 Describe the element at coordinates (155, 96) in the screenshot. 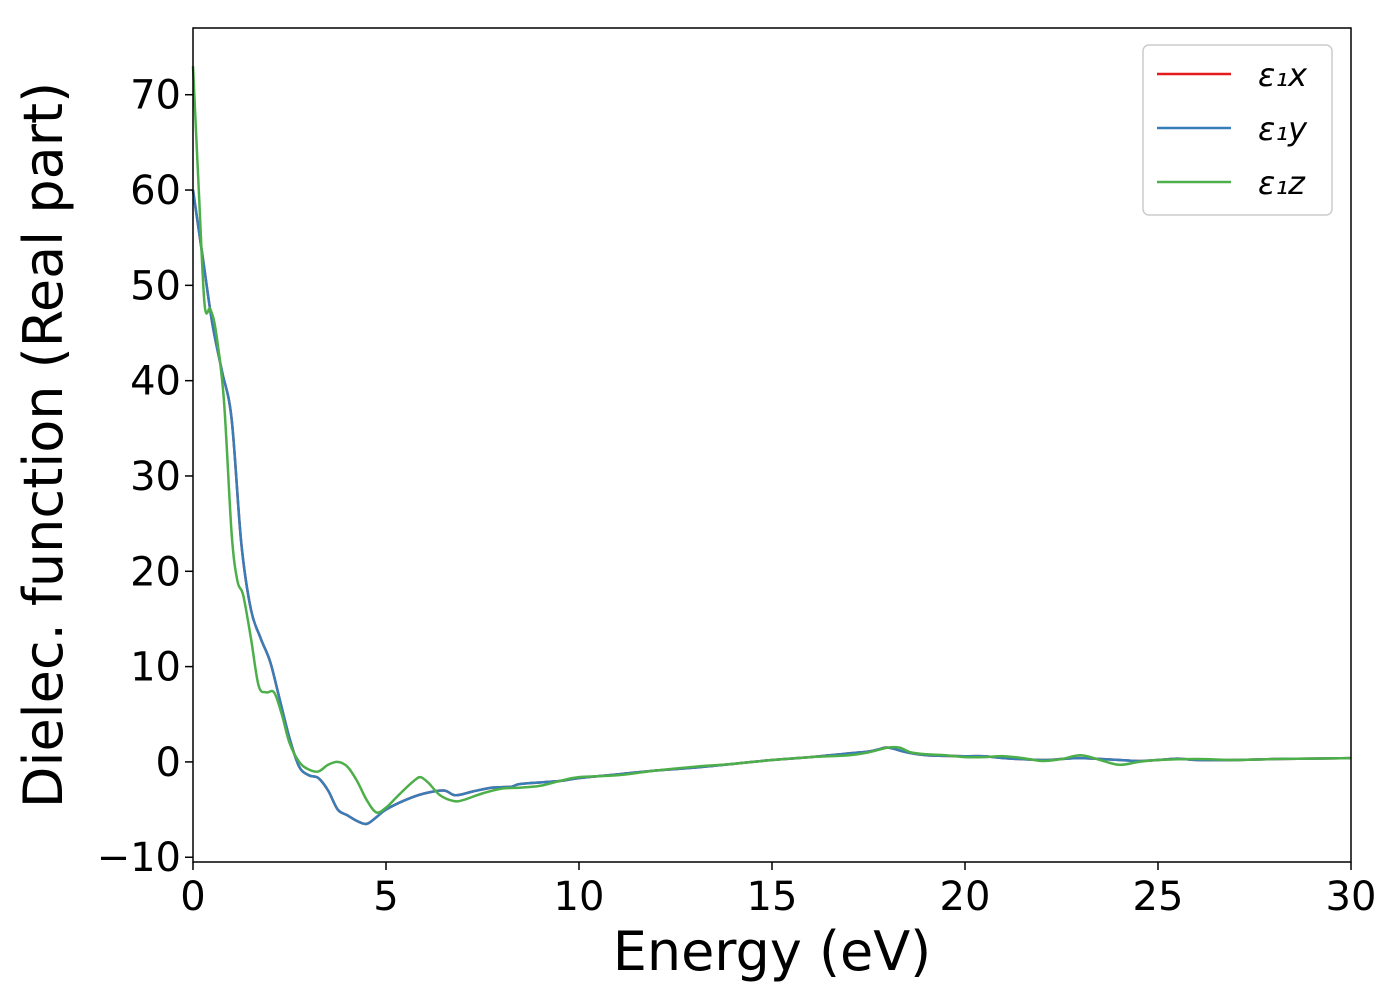

I see `y-tick-label: 70` at that location.